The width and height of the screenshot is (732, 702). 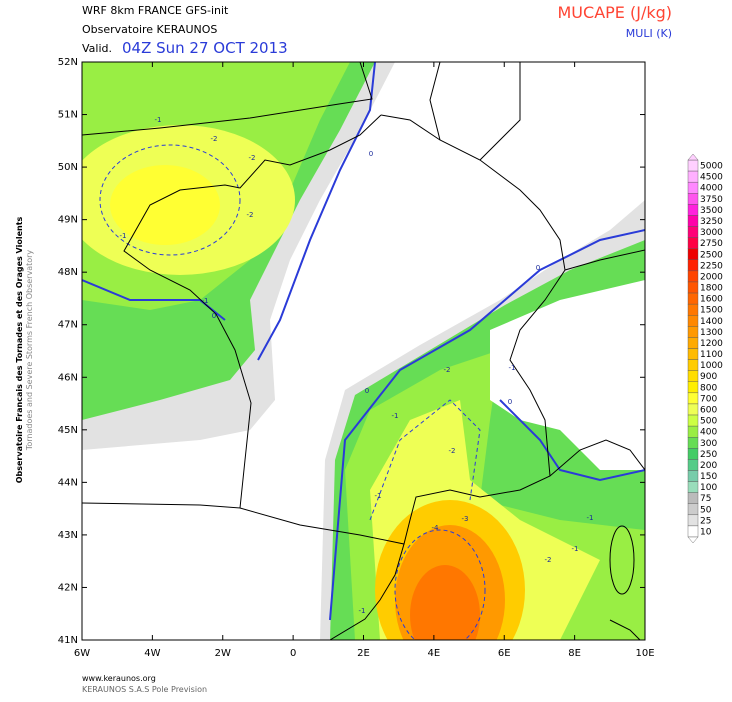 I want to click on colorbar-label: 700, so click(x=708, y=399).